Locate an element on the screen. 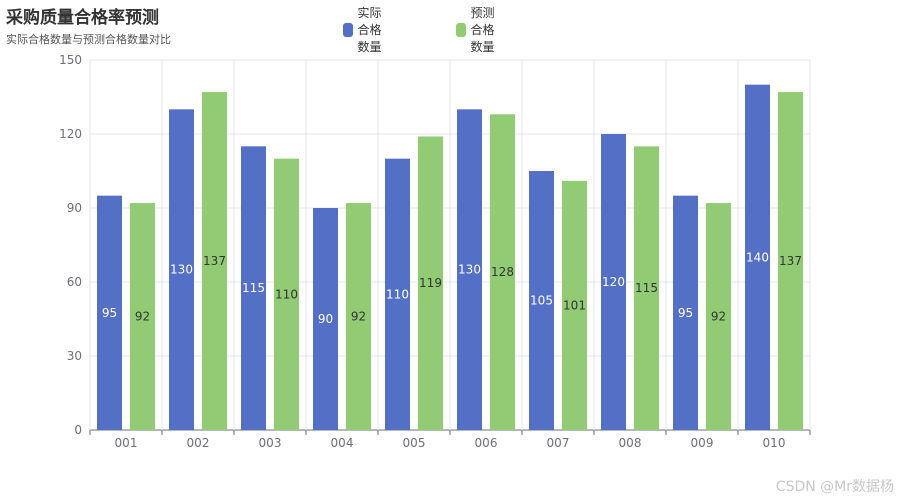 The width and height of the screenshot is (900, 500). watermark: CSDN @Mr数据杨 is located at coordinates (834, 487).